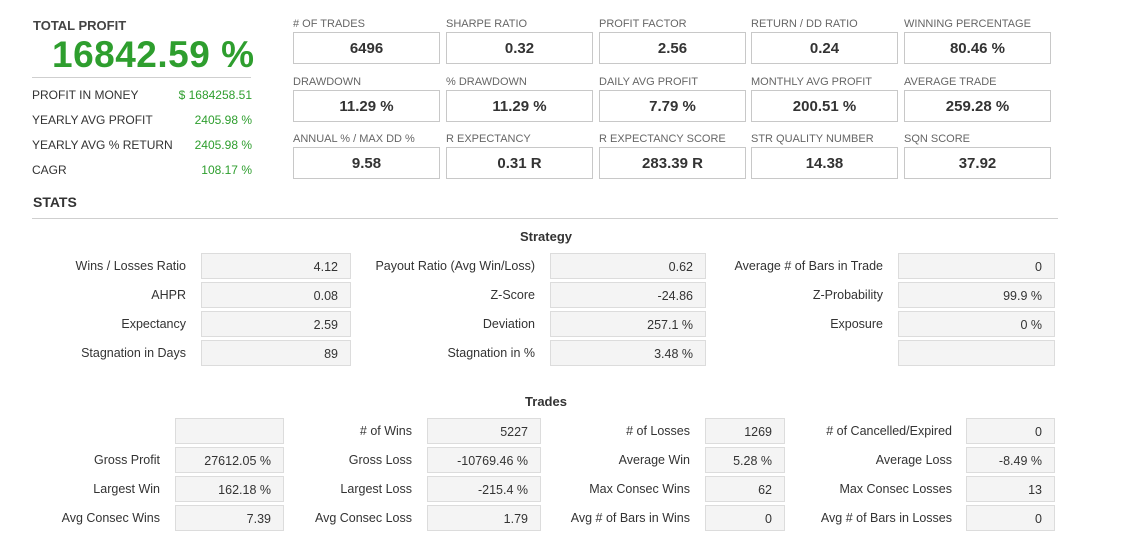 The height and width of the screenshot is (539, 1121). What do you see at coordinates (488, 139) in the screenshot?
I see `metric-label: R EXPECTANCY` at bounding box center [488, 139].